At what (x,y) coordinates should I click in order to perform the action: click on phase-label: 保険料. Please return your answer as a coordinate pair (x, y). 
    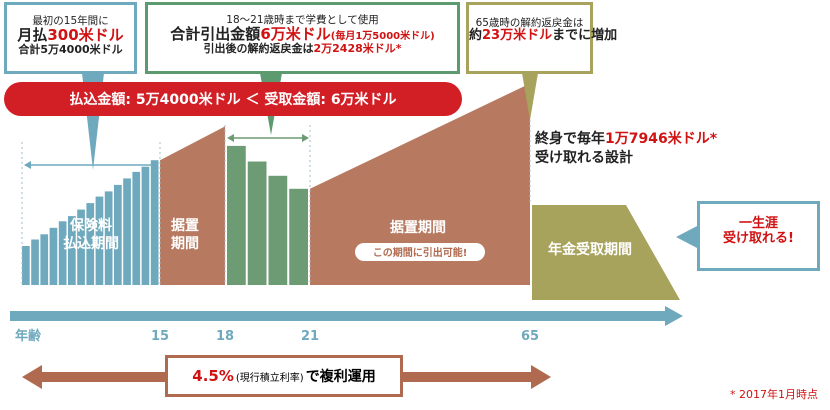
    Looking at the image, I should click on (90, 225).